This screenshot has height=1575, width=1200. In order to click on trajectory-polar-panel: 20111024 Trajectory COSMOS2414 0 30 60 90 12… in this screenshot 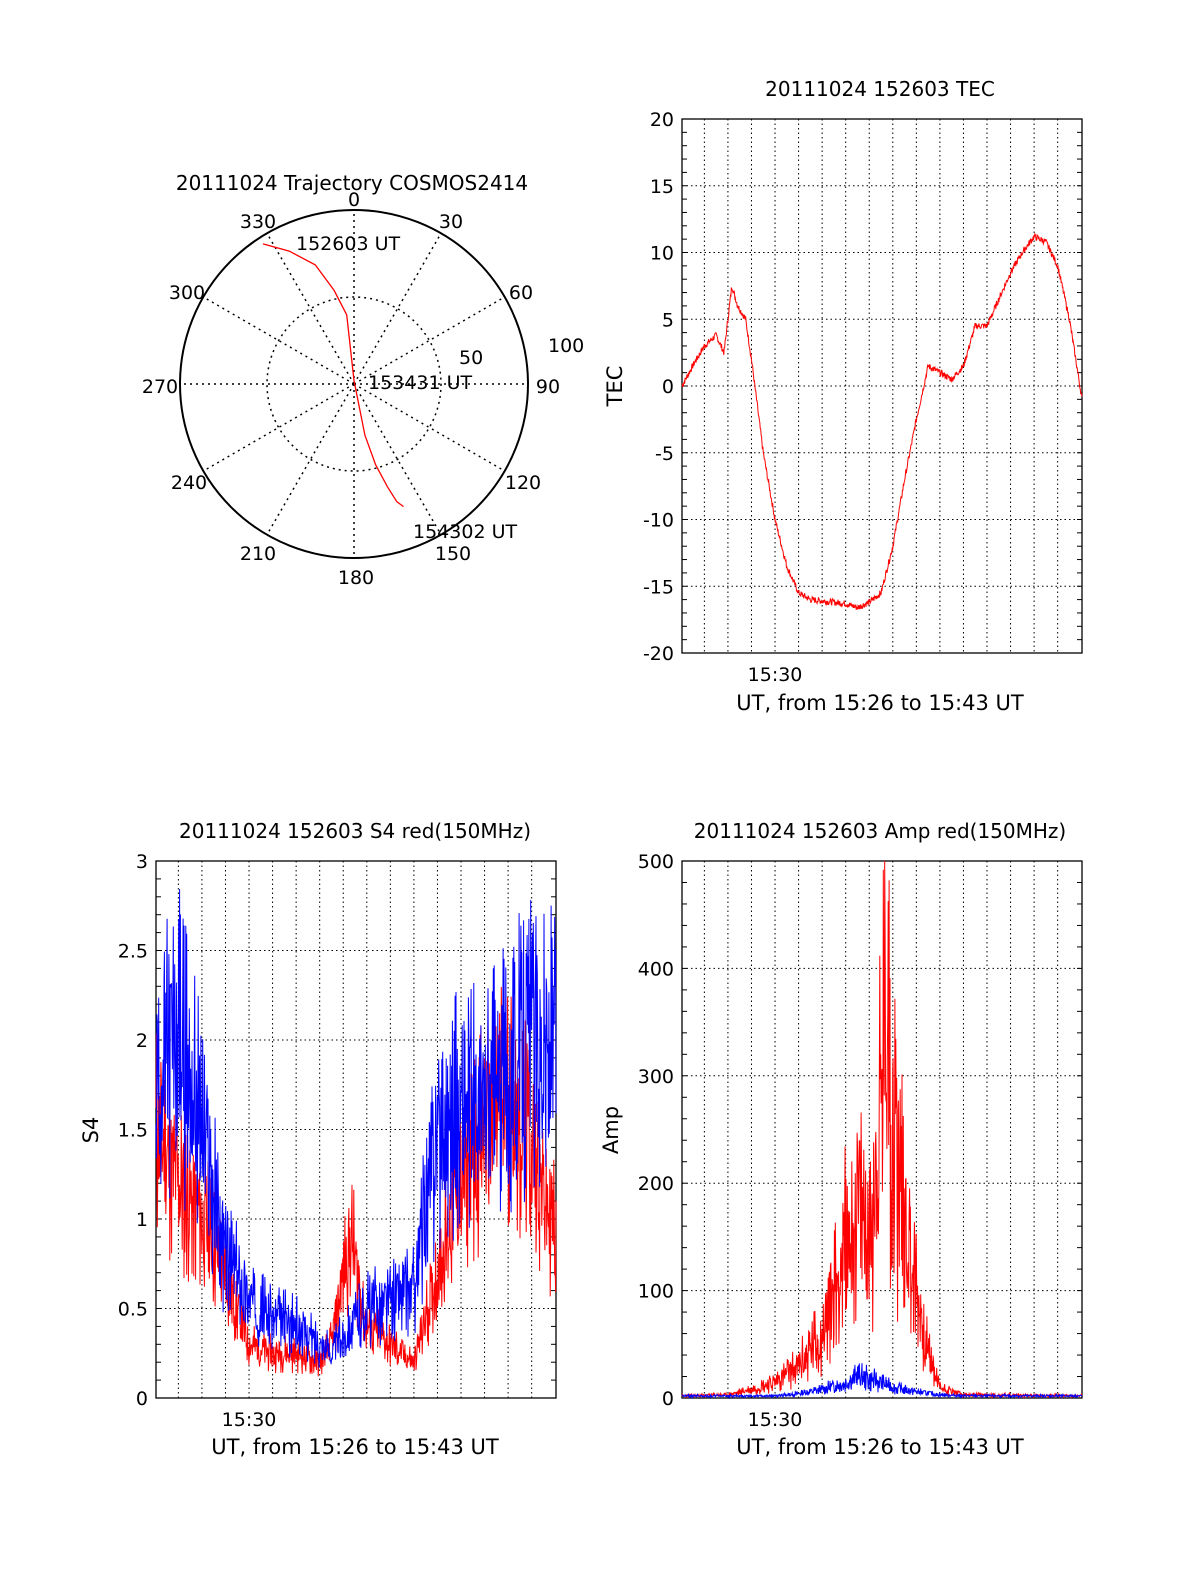, I will do `click(363, 380)`.